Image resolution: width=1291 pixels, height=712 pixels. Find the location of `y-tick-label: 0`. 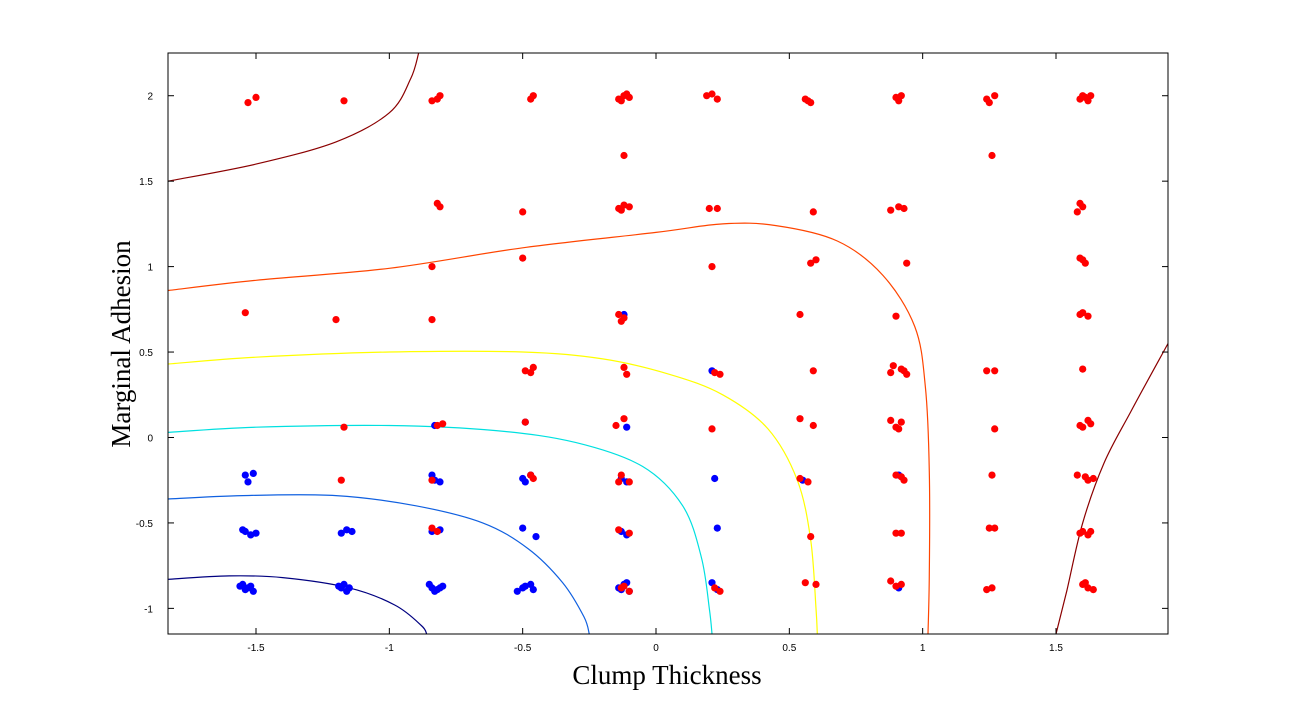

y-tick-label: 0 is located at coordinates (150, 438).